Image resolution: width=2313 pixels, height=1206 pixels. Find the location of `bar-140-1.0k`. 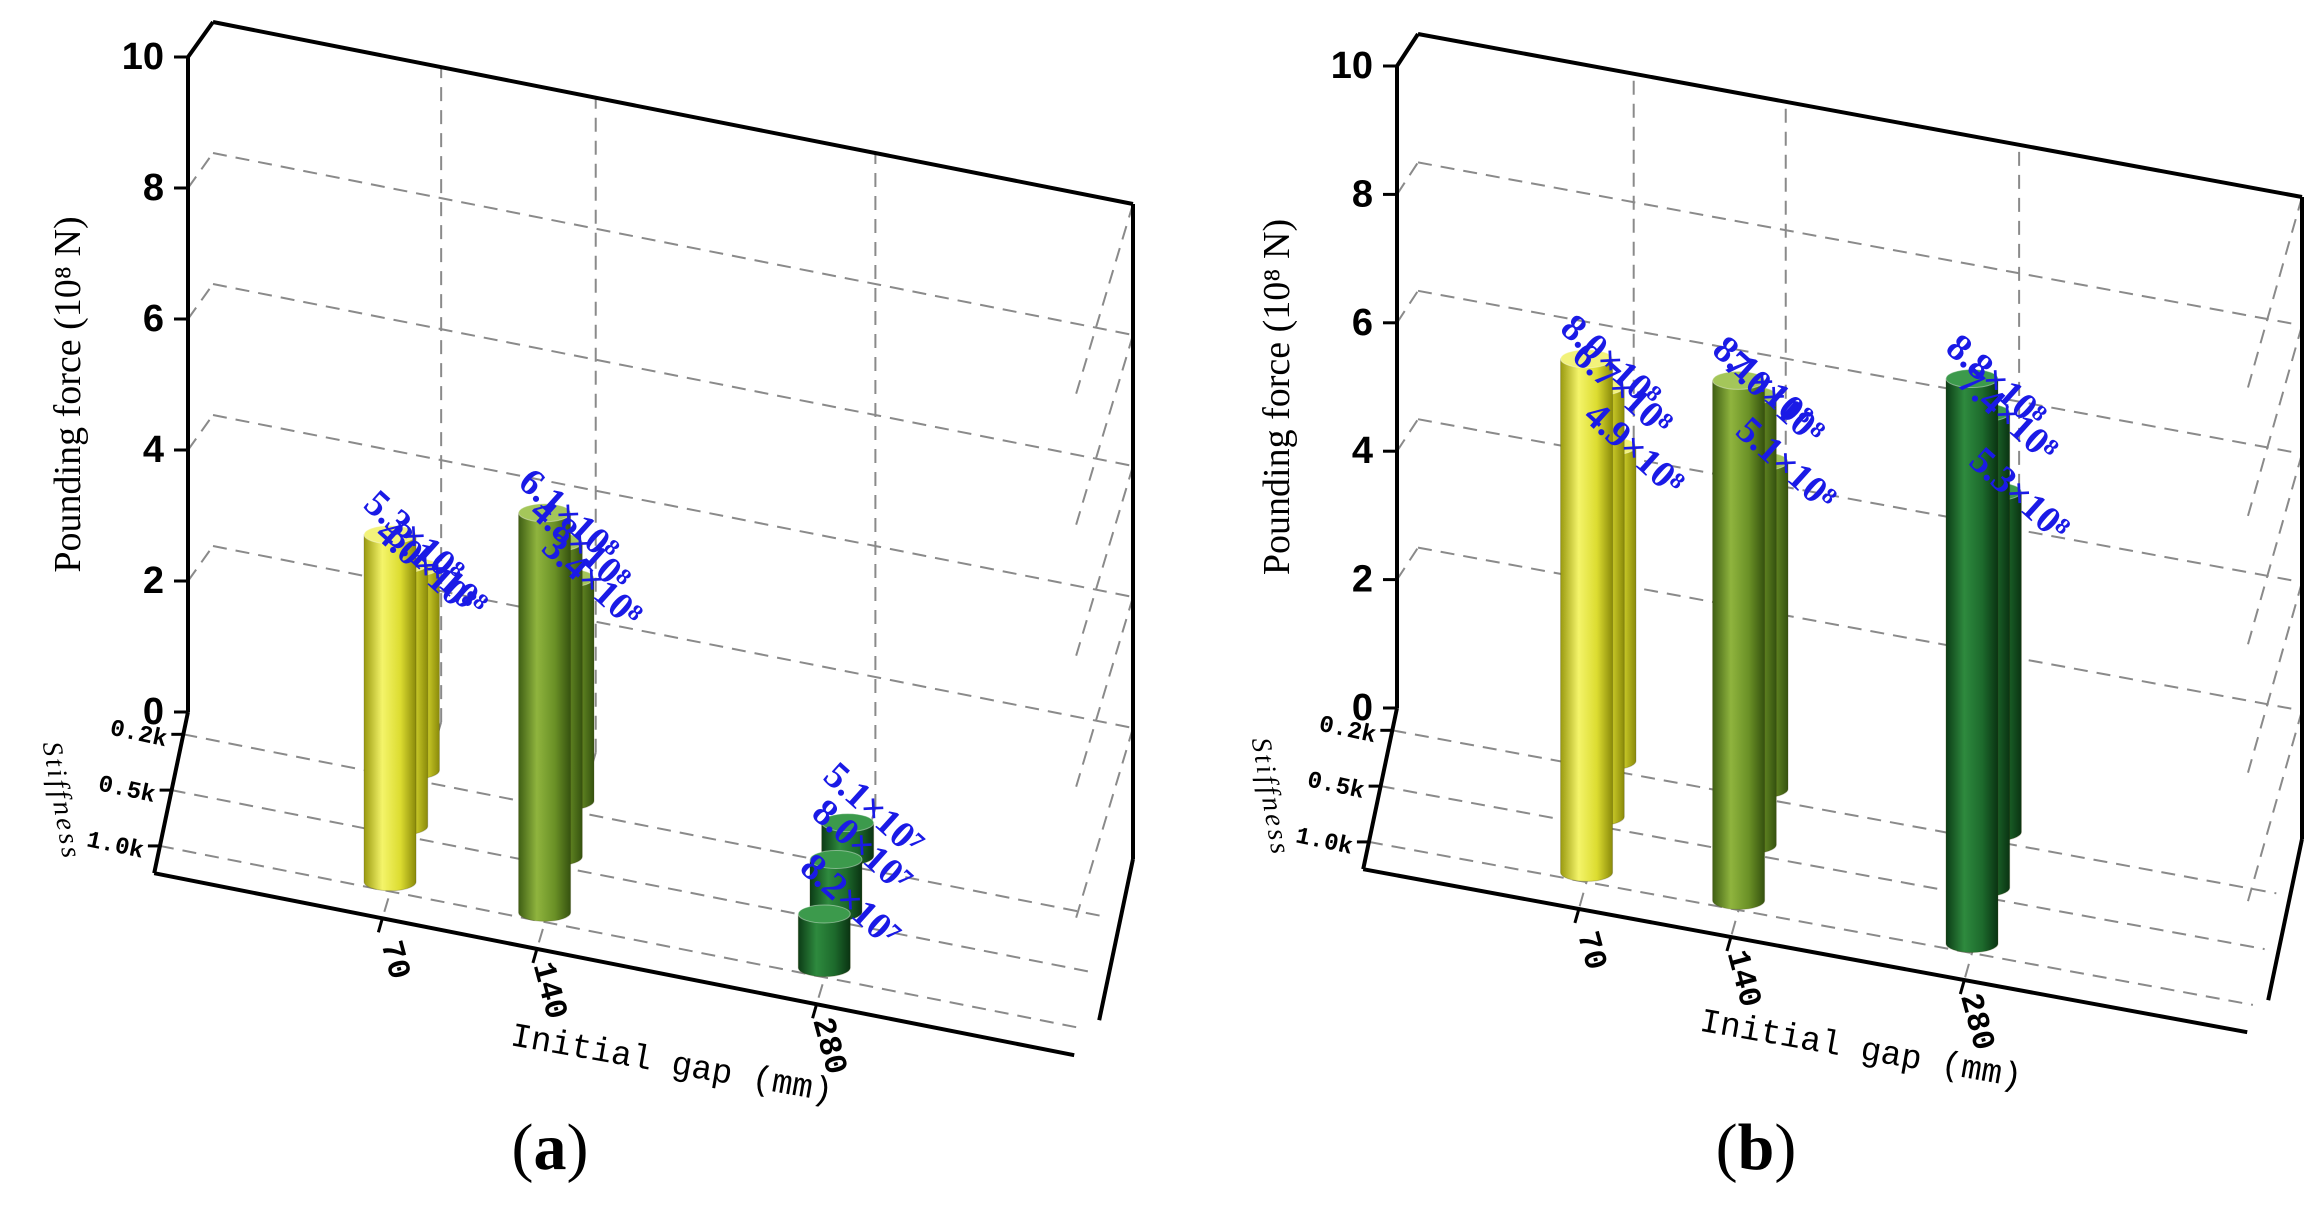

bar-140-1.0k is located at coordinates (1739, 640).